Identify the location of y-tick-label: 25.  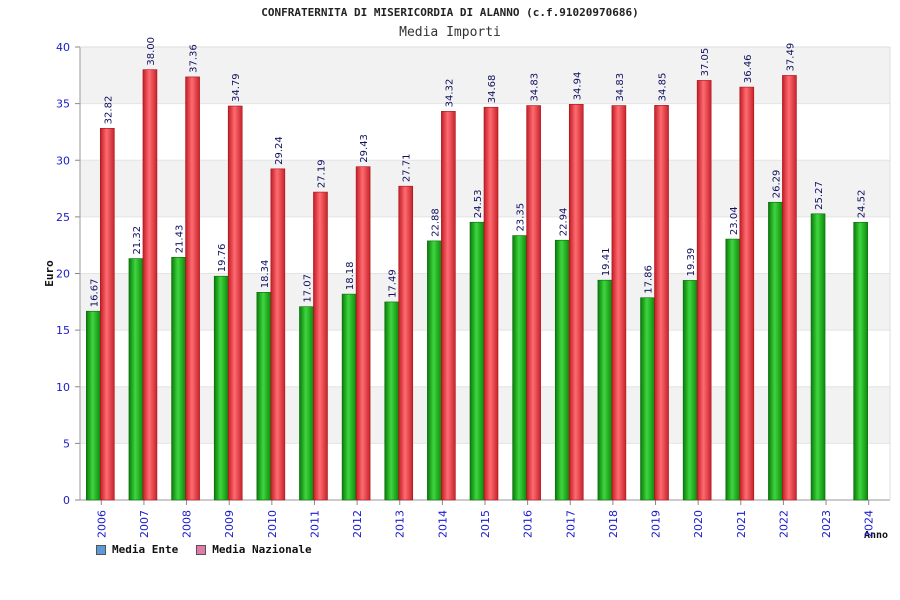
(63, 217).